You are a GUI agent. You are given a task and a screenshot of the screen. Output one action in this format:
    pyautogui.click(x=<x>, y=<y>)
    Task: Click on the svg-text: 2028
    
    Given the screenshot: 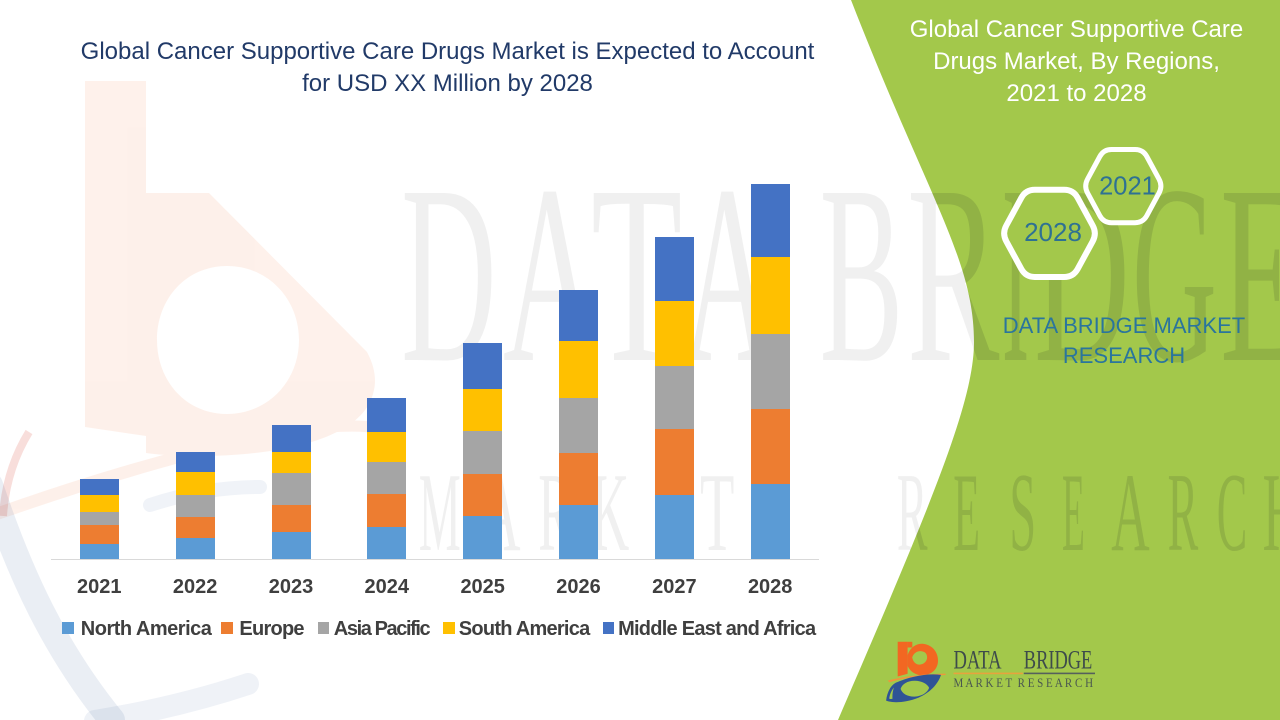 What is the action you would take?
    pyautogui.click(x=1053, y=232)
    